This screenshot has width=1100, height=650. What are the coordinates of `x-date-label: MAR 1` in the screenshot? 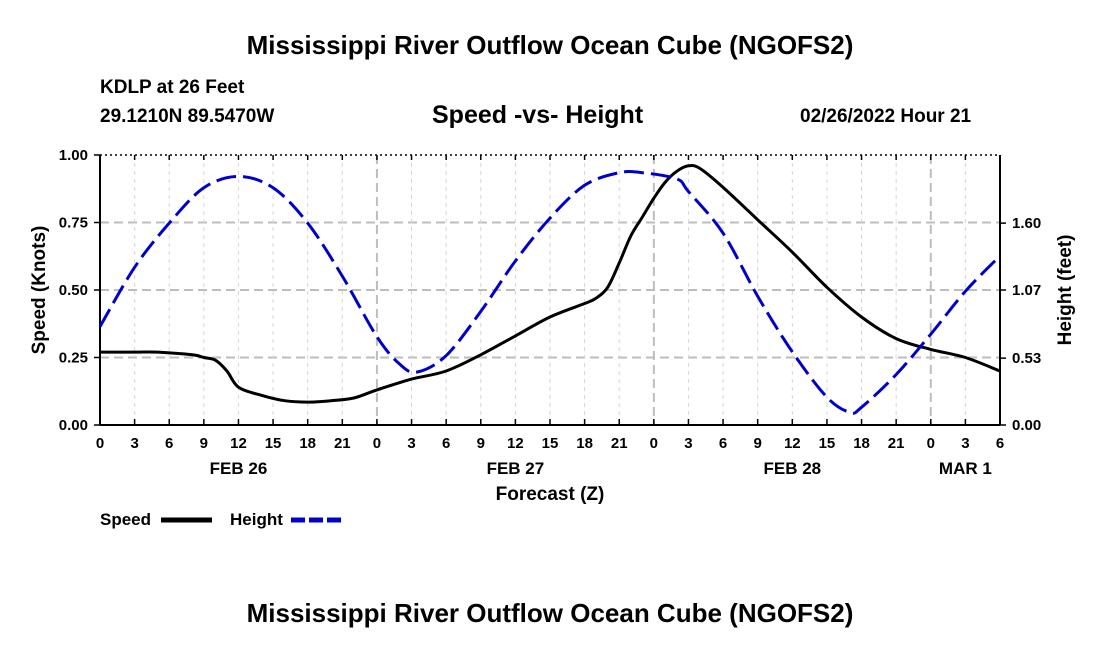 It's located at (965, 468).